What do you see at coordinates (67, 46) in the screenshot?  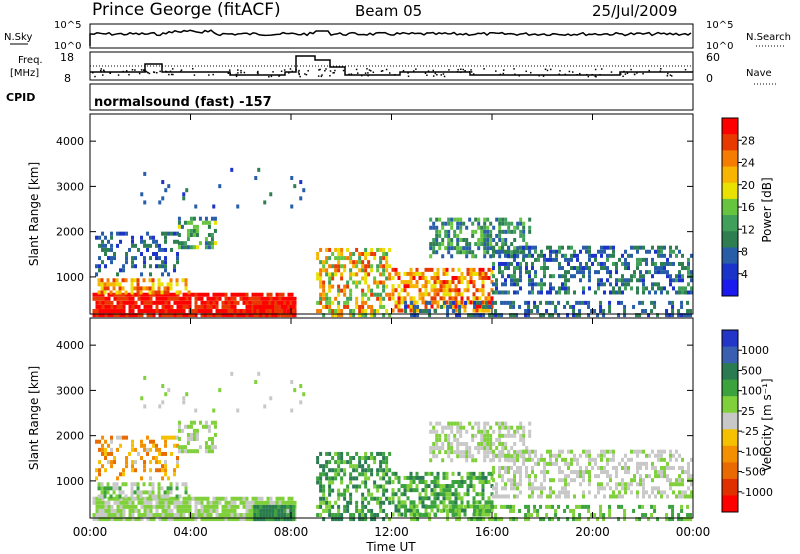 I see `nsky-tick-bottom: 10^0` at bounding box center [67, 46].